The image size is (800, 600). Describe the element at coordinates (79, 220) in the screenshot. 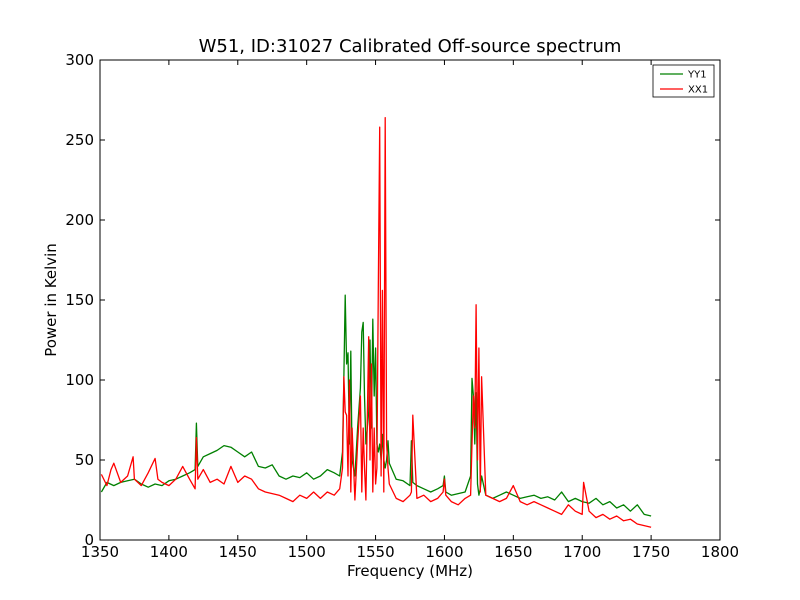

I see `y-tick-label: 200` at that location.